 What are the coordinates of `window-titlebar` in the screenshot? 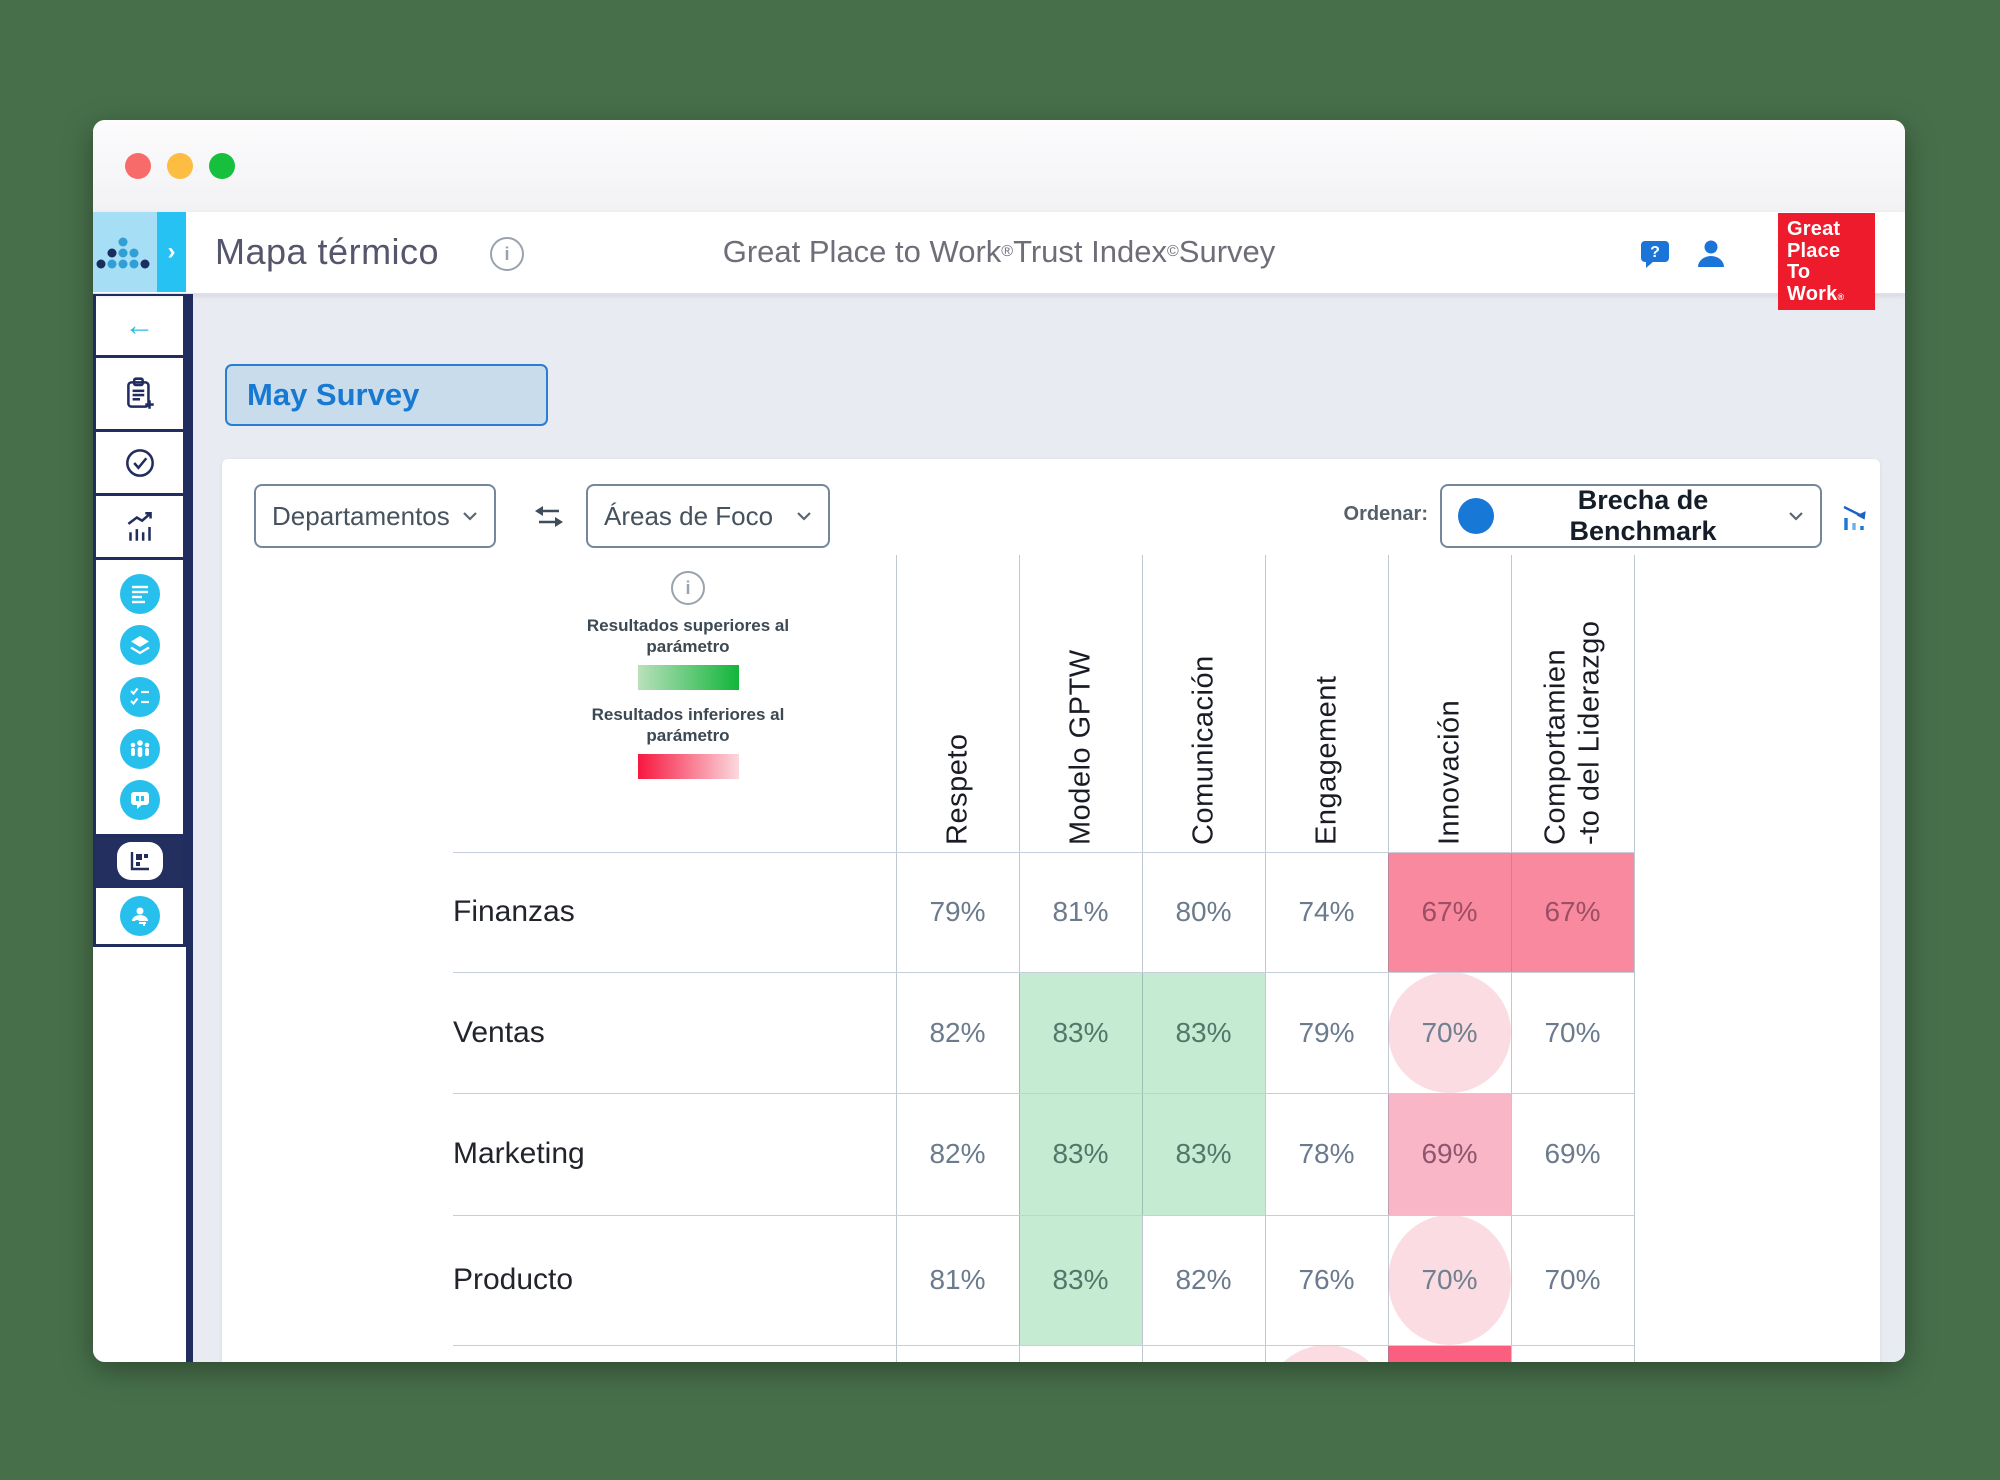 It's located at (999, 166).